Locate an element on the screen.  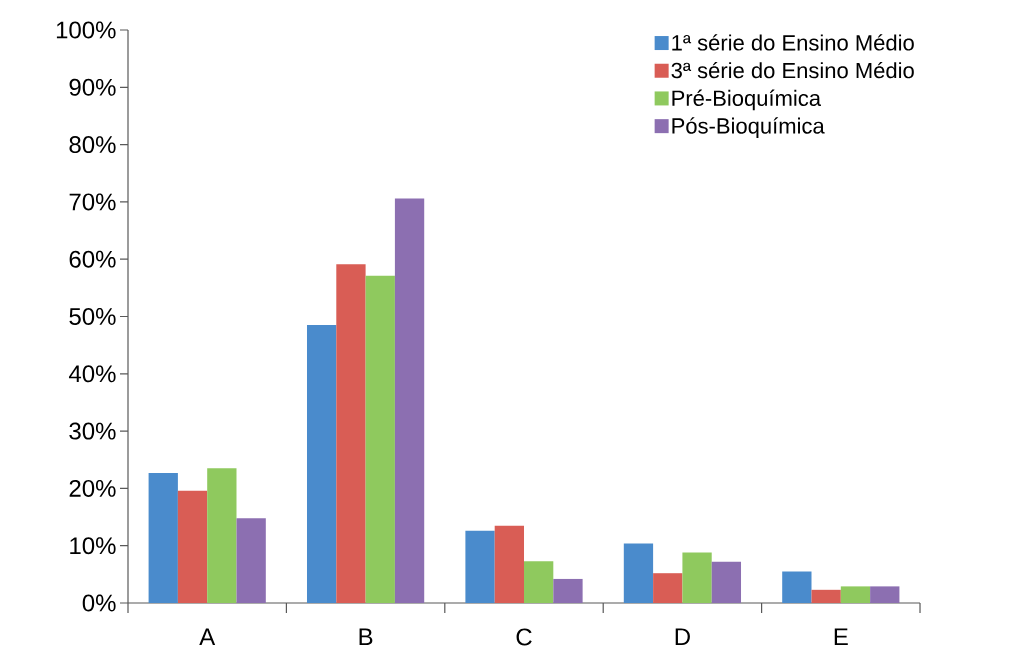
y-tick-label: 80% is located at coordinates (92, 145).